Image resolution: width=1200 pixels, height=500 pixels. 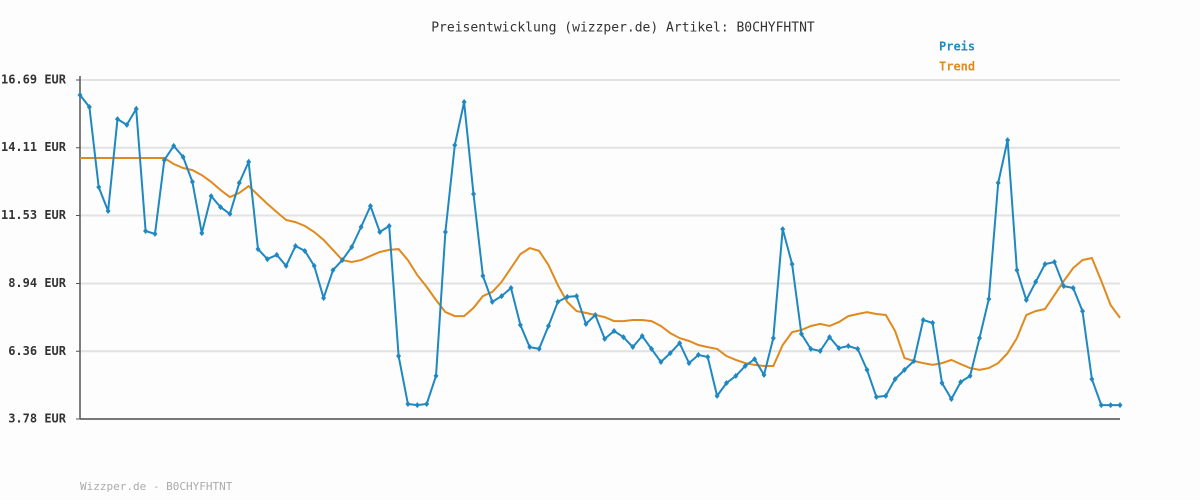 I want to click on y-tick-label: 6.36 EUR, so click(x=37, y=351).